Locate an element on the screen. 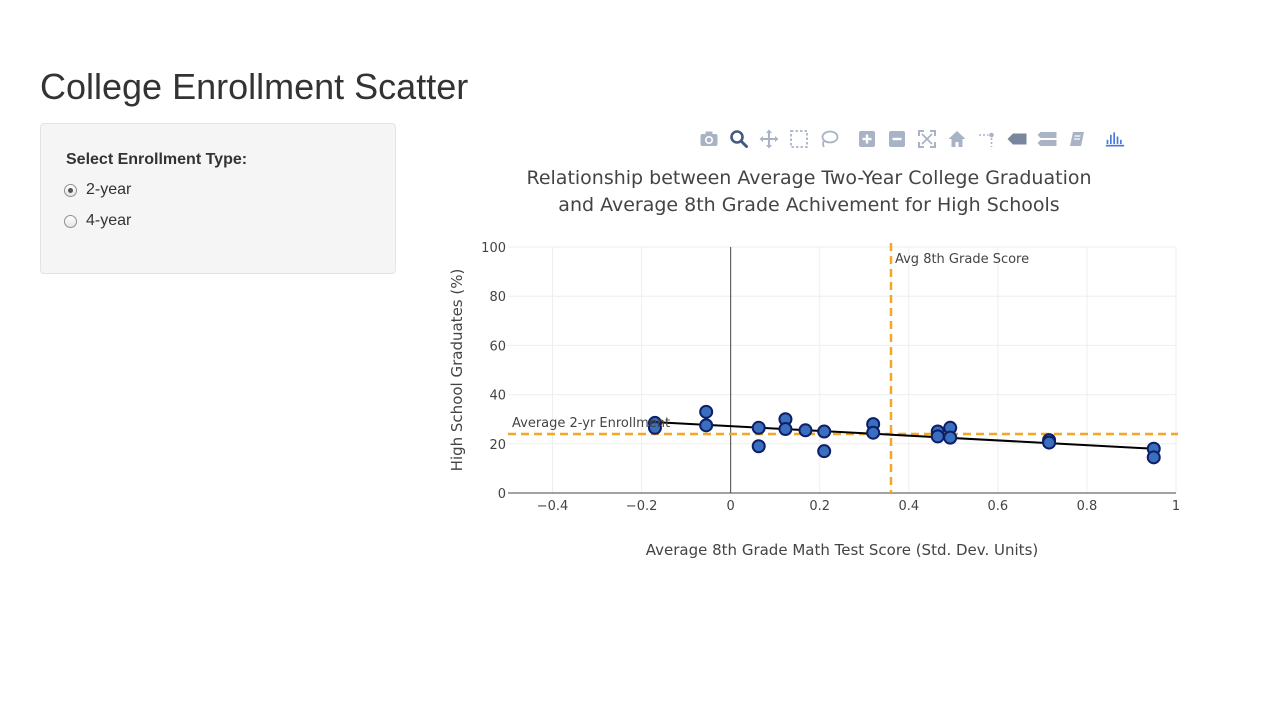 Image resolution: width=1280 pixels, height=720 pixels. x-tick-label: 0.8 is located at coordinates (1087, 506).